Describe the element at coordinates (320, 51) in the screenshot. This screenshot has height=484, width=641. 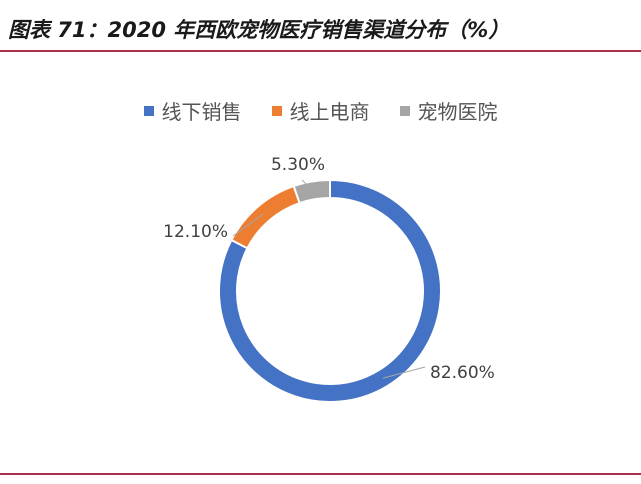
I see `title-divider` at that location.